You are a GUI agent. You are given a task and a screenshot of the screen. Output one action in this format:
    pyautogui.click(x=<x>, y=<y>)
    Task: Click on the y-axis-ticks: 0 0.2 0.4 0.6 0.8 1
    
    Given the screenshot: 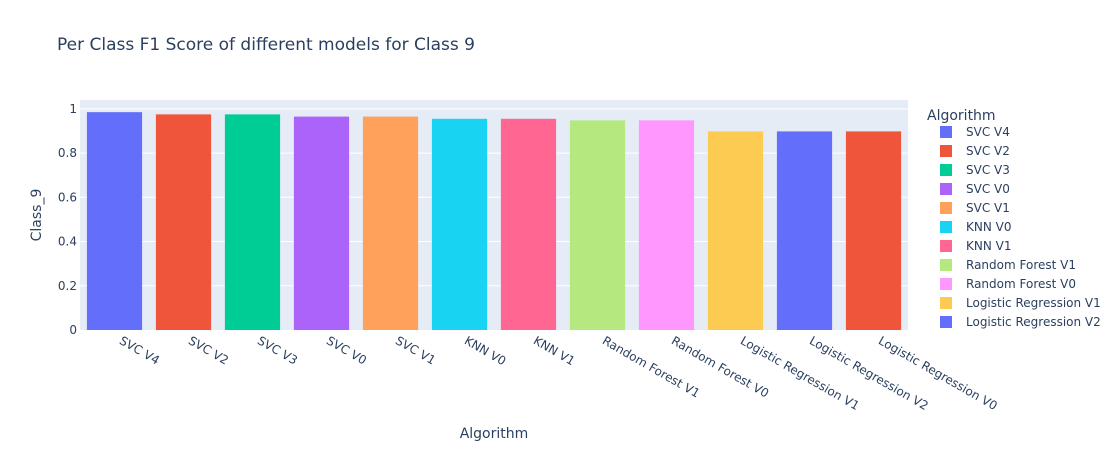 What is the action you would take?
    pyautogui.click(x=67, y=219)
    